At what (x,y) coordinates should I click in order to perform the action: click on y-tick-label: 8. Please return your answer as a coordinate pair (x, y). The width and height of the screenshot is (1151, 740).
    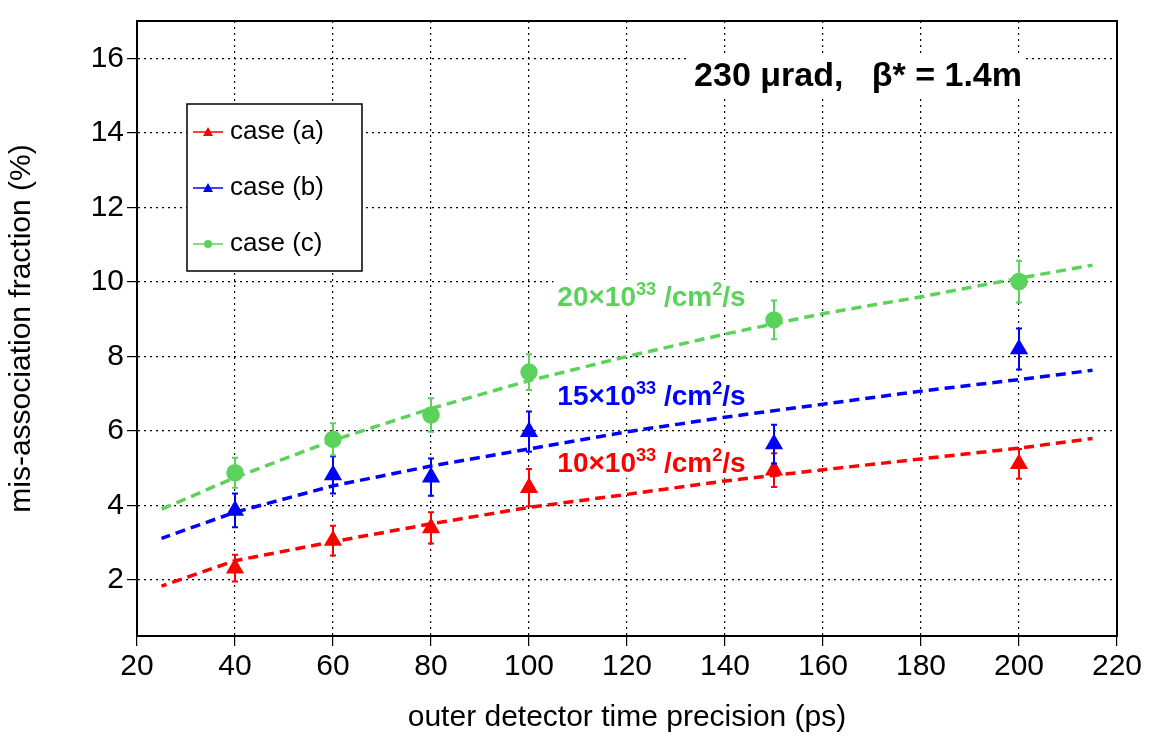
    Looking at the image, I should click on (115, 354).